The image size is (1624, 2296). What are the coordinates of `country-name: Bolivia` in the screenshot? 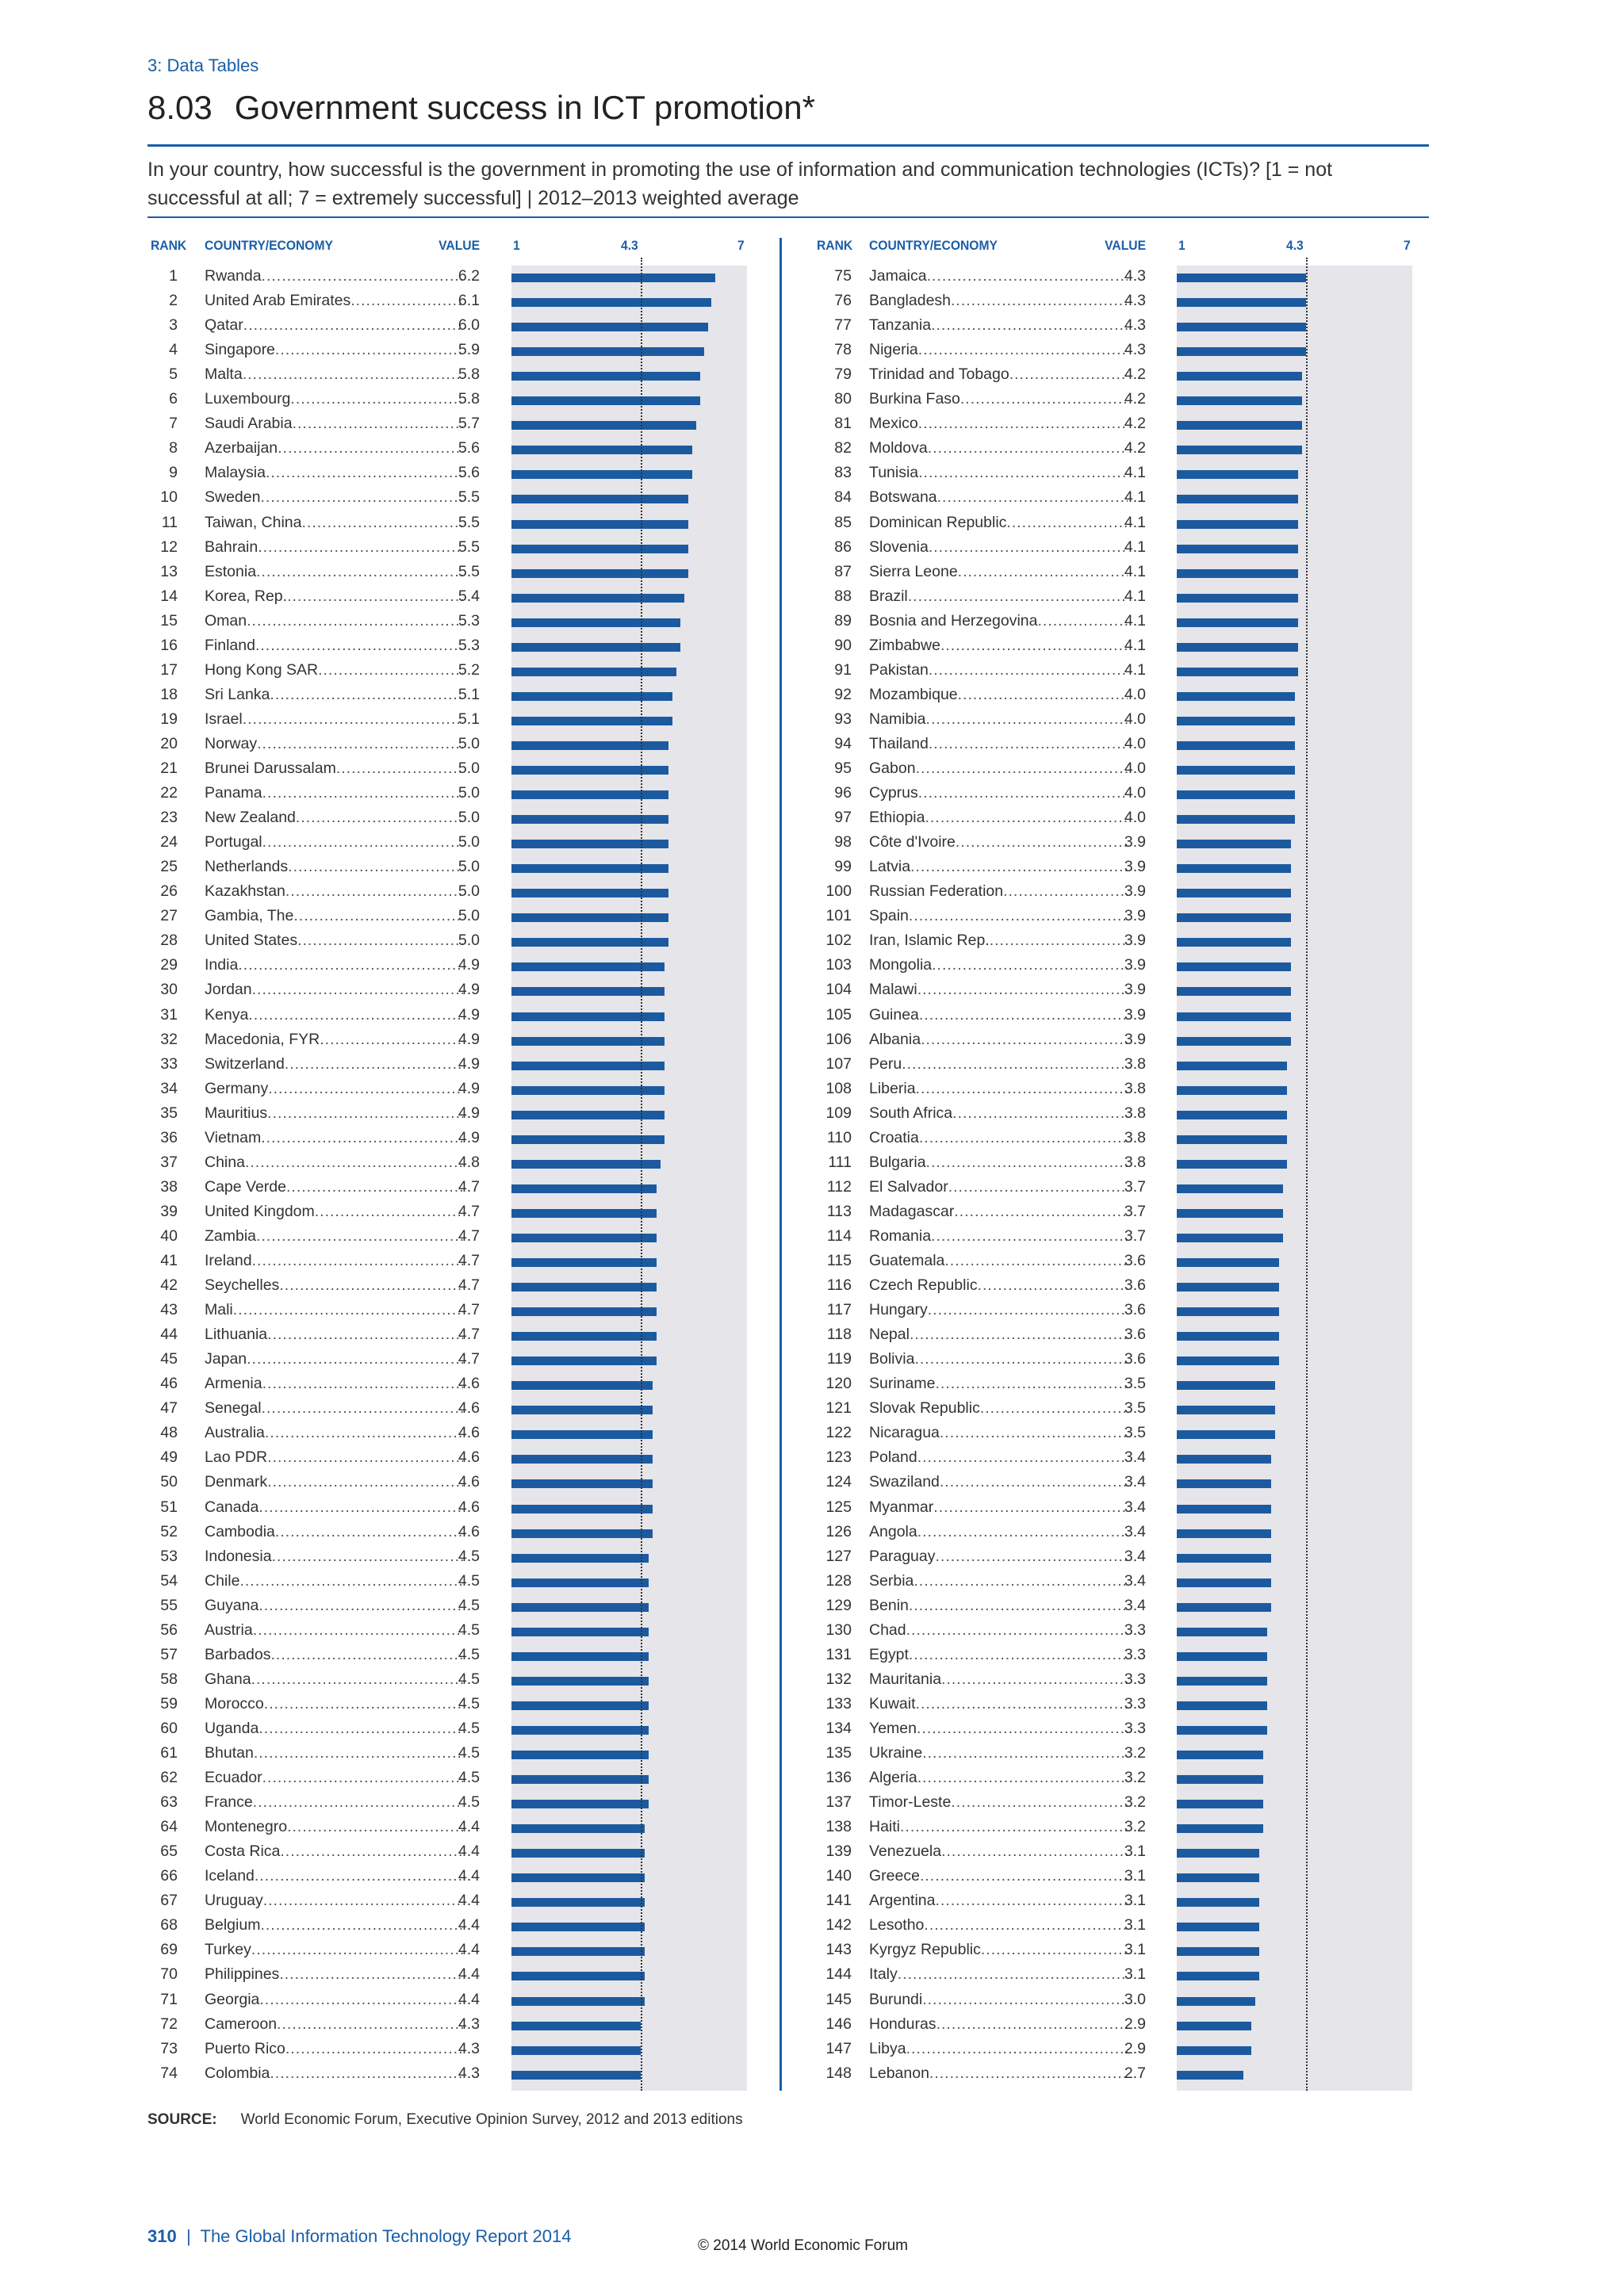 It's located at (892, 1359).